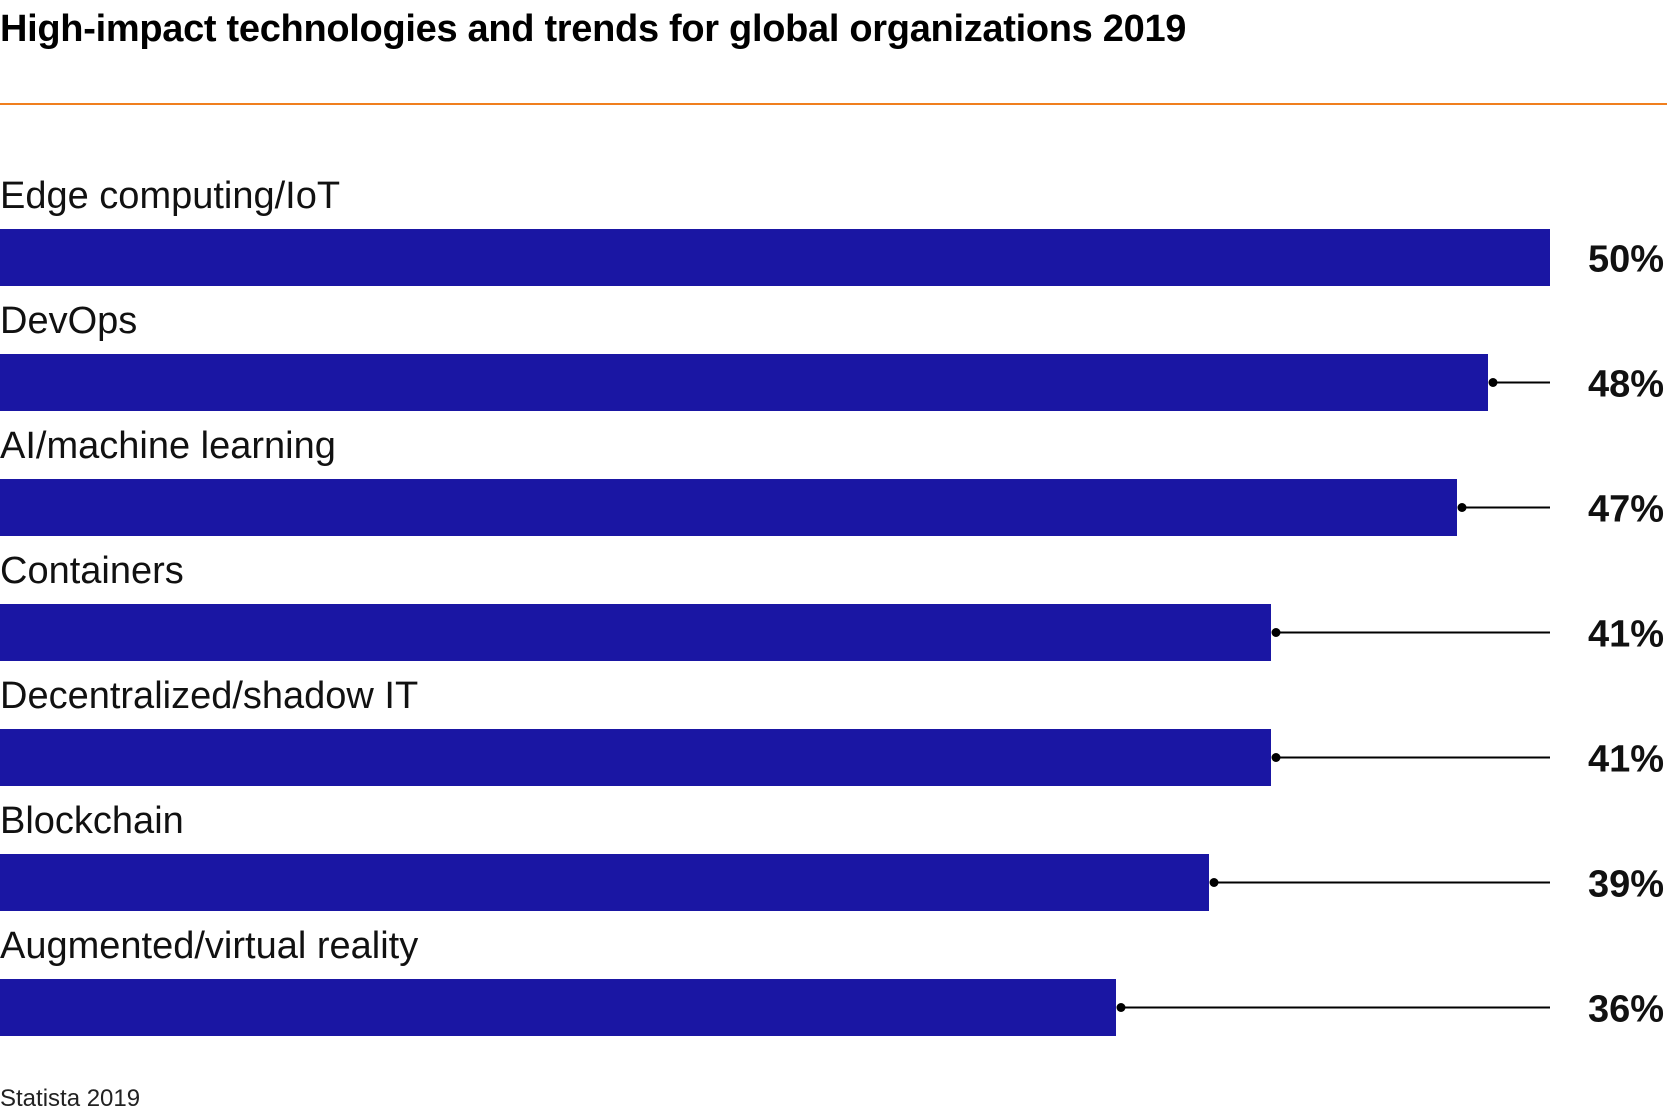 The width and height of the screenshot is (1667, 1118). I want to click on category-label: Edge computing/IoT, so click(170, 196).